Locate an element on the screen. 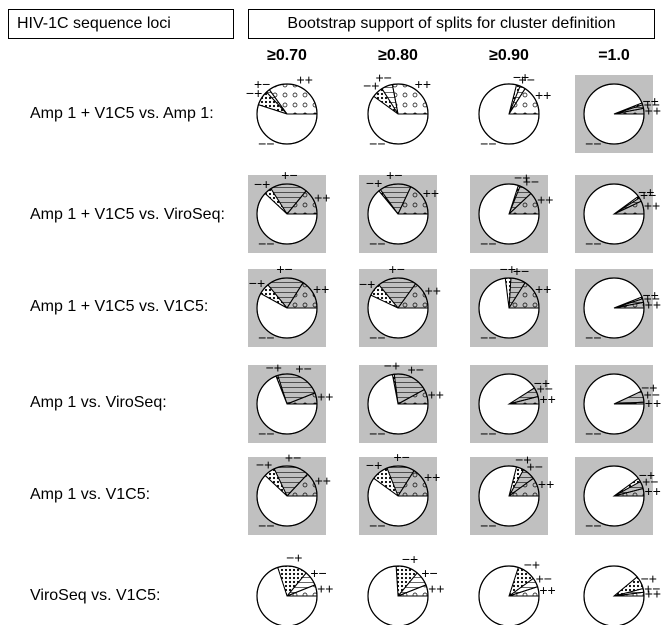  row-label-viroseq-vs-v1c5: ViroSeq vs. V1C5: is located at coordinates (95, 595).